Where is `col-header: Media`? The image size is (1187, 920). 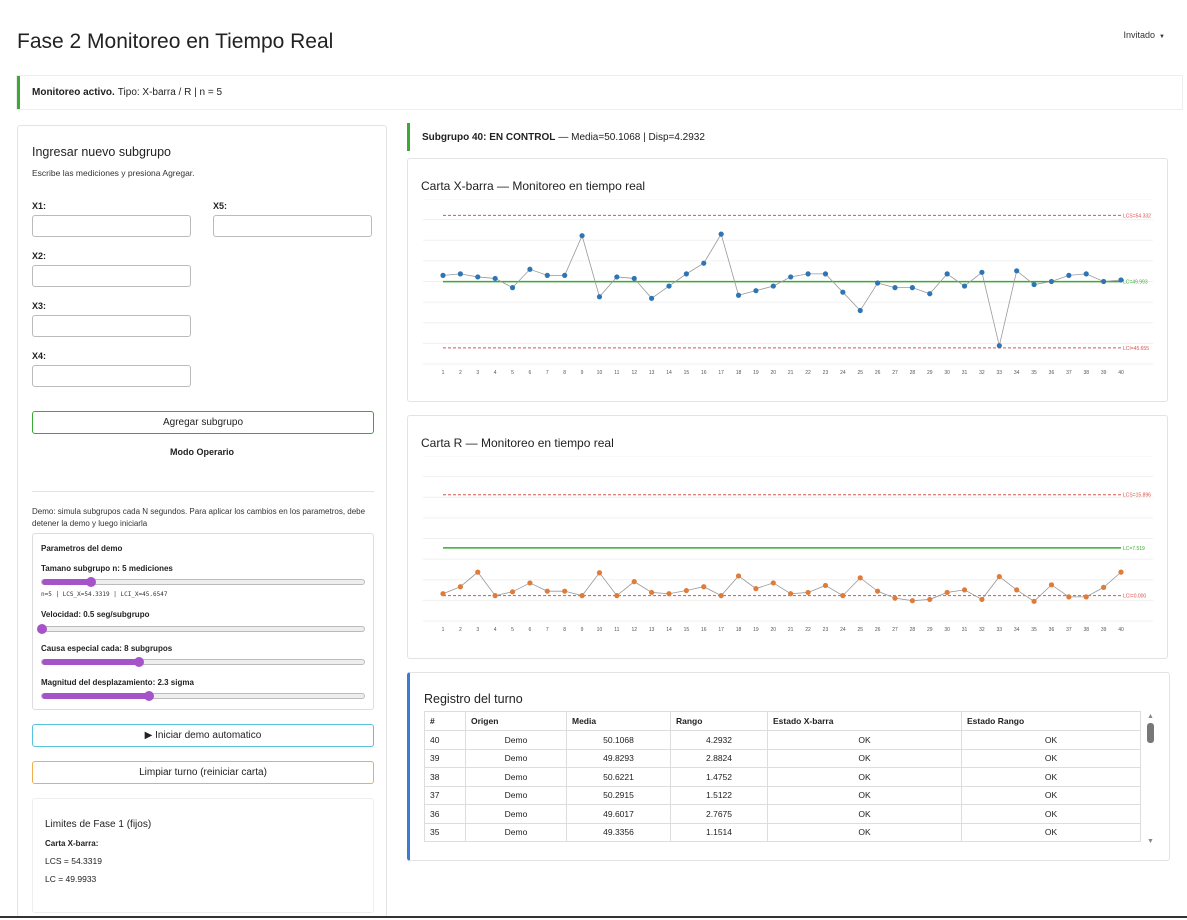
col-header: Media is located at coordinates (618, 721).